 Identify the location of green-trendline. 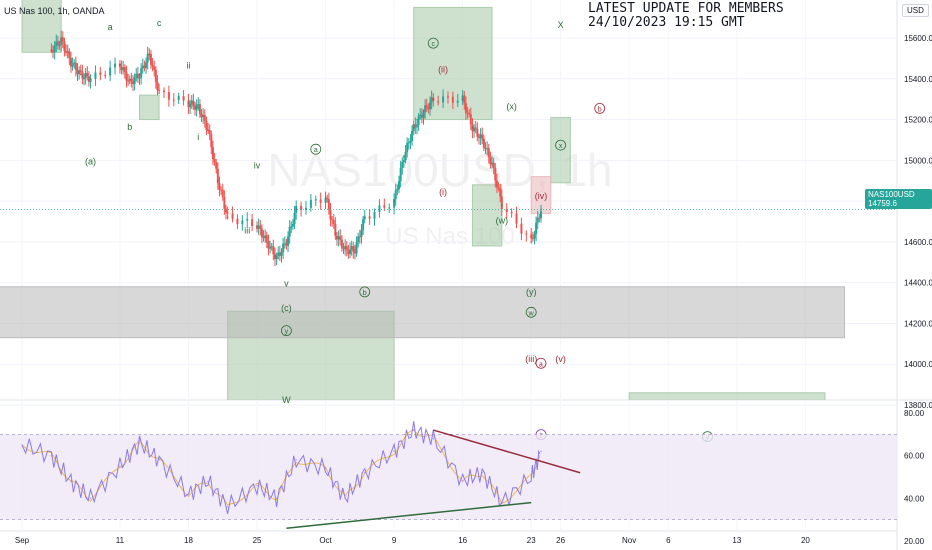
(409, 515).